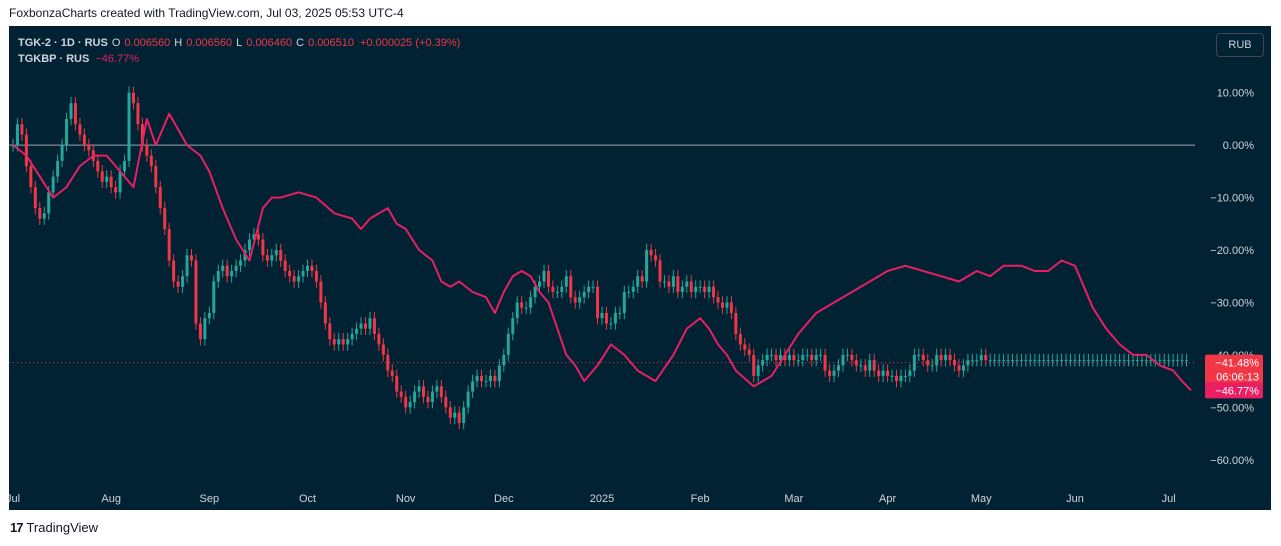 This screenshot has width=1281, height=546. What do you see at coordinates (1232, 251) in the screenshot?
I see `y-tick-label: −20.00%` at bounding box center [1232, 251].